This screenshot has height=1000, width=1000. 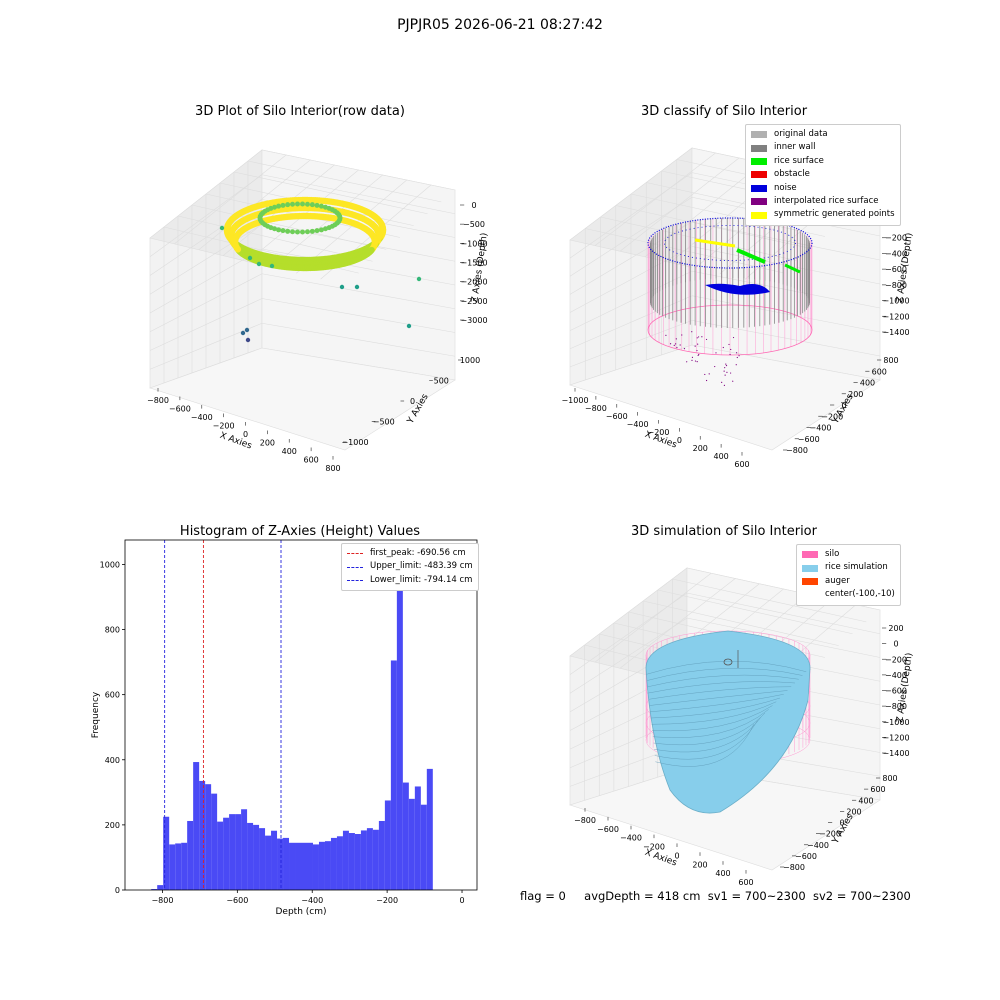 What do you see at coordinates (310, 460) in the screenshot?
I see `raw-x-tick-label: 600` at bounding box center [310, 460].